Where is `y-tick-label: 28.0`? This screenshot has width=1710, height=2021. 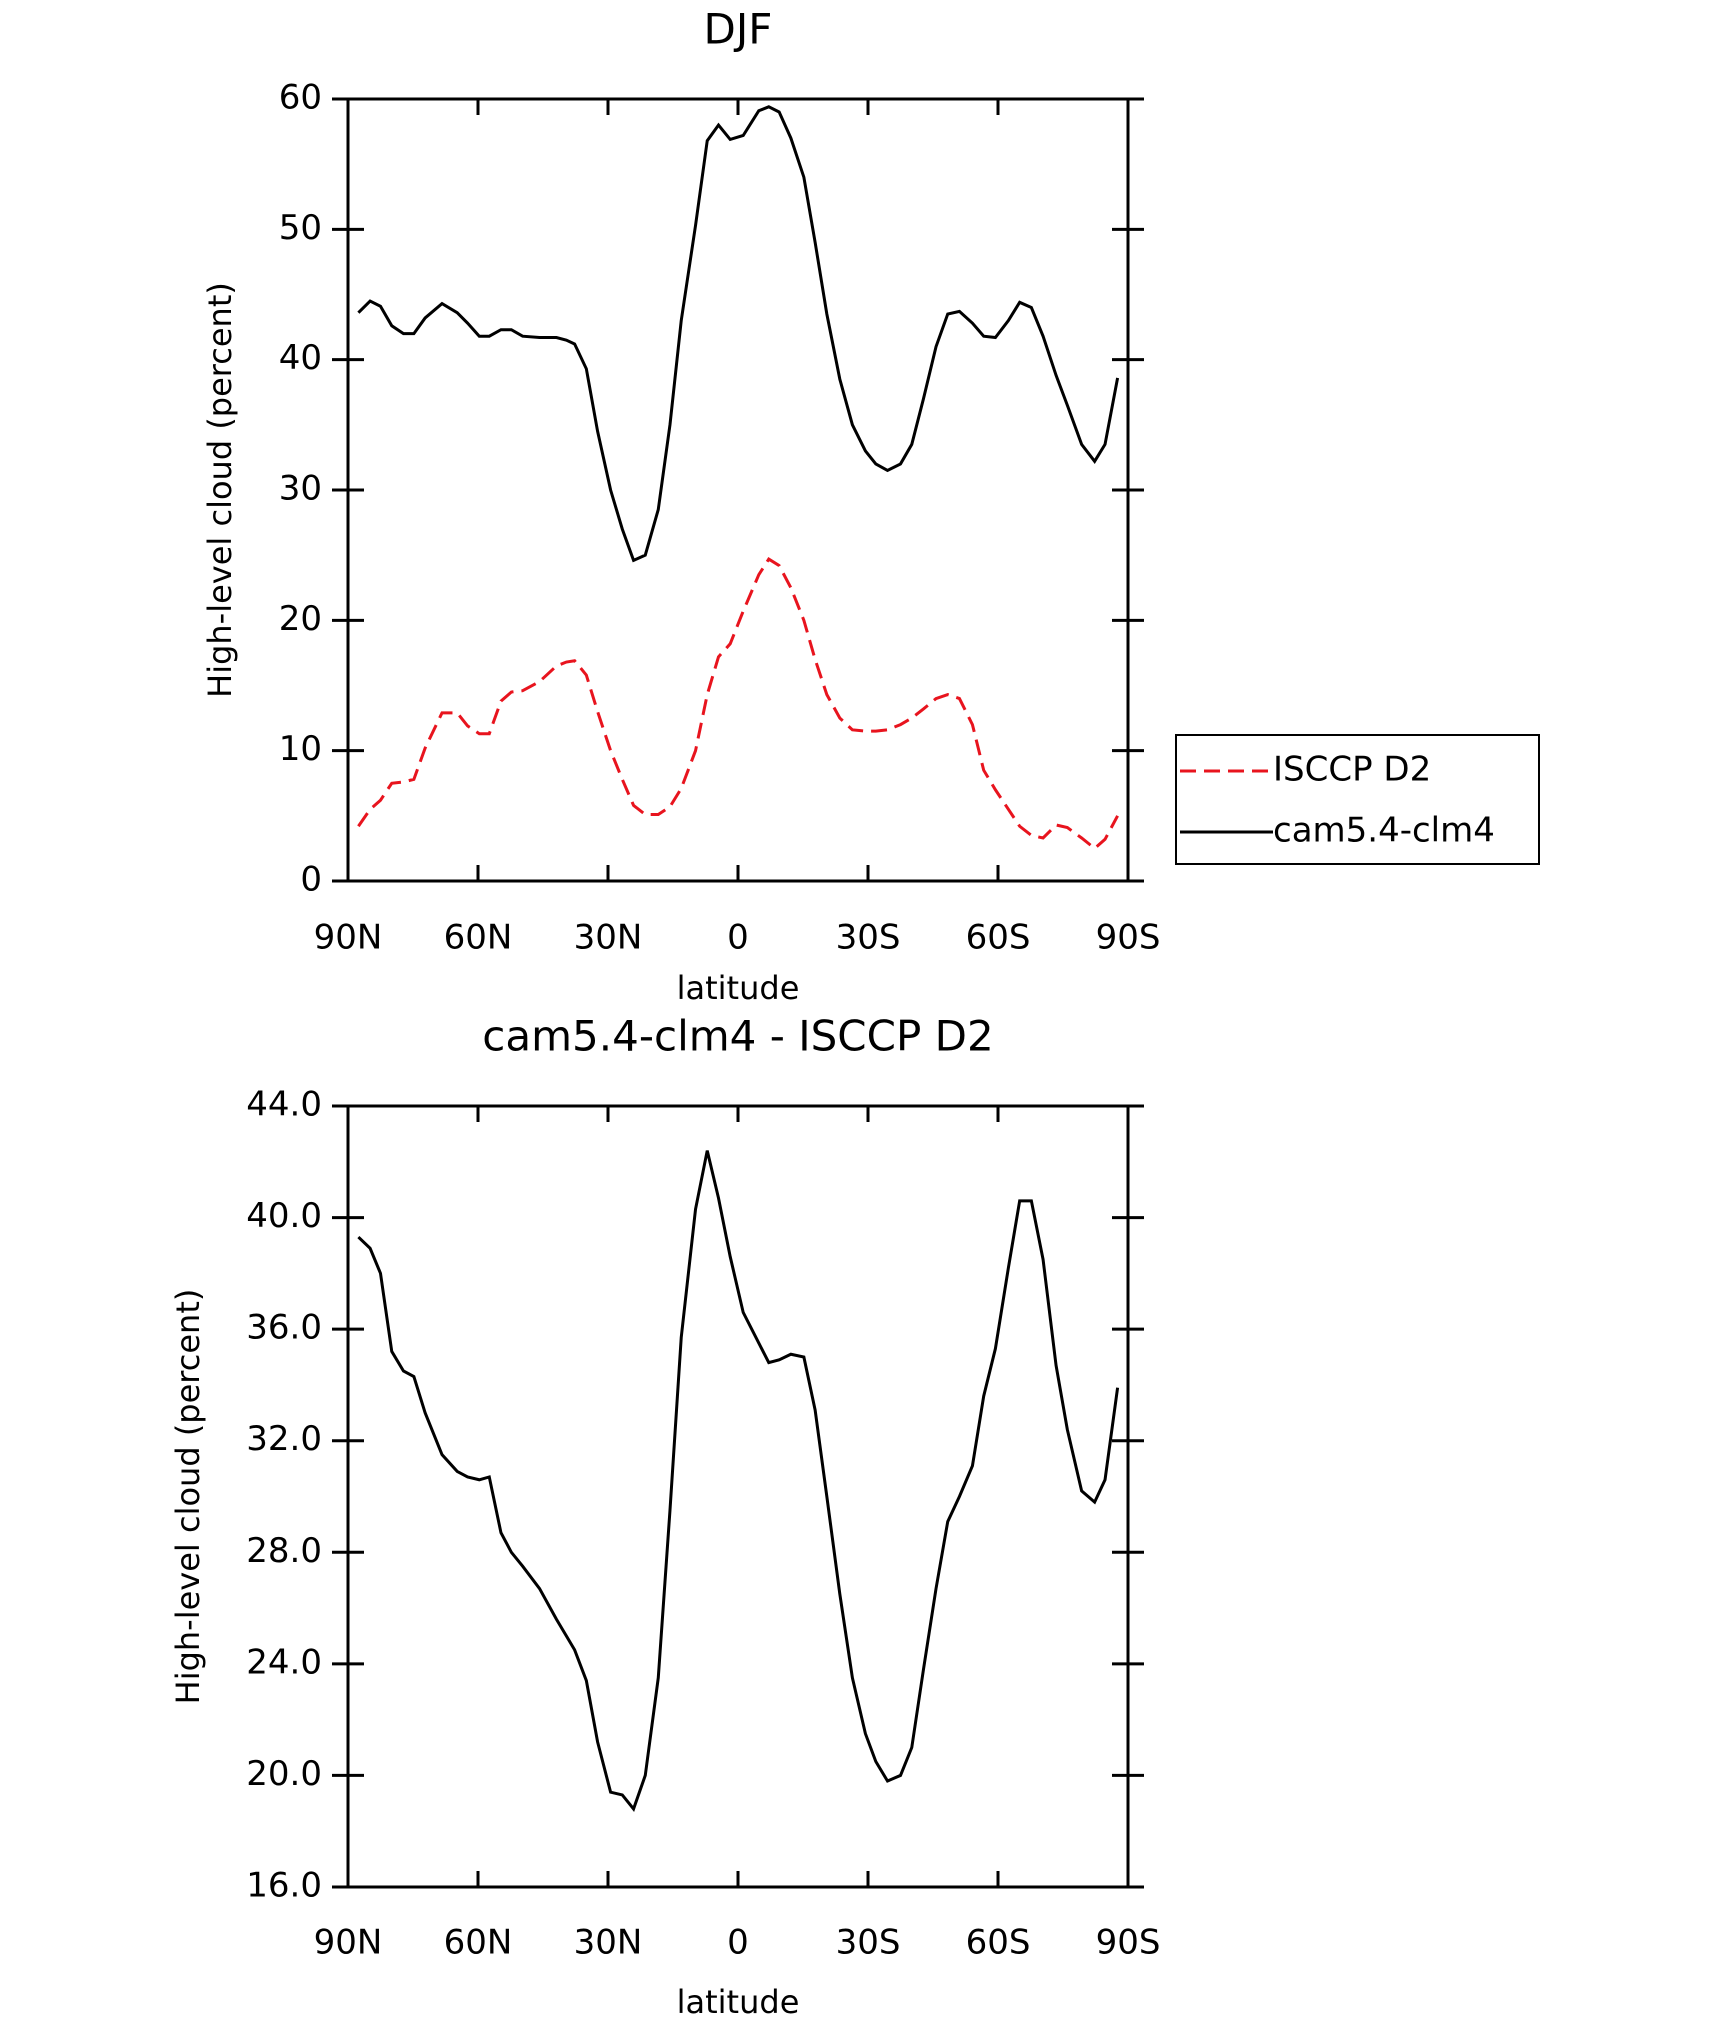
y-tick-label: 28.0 is located at coordinates (284, 1551).